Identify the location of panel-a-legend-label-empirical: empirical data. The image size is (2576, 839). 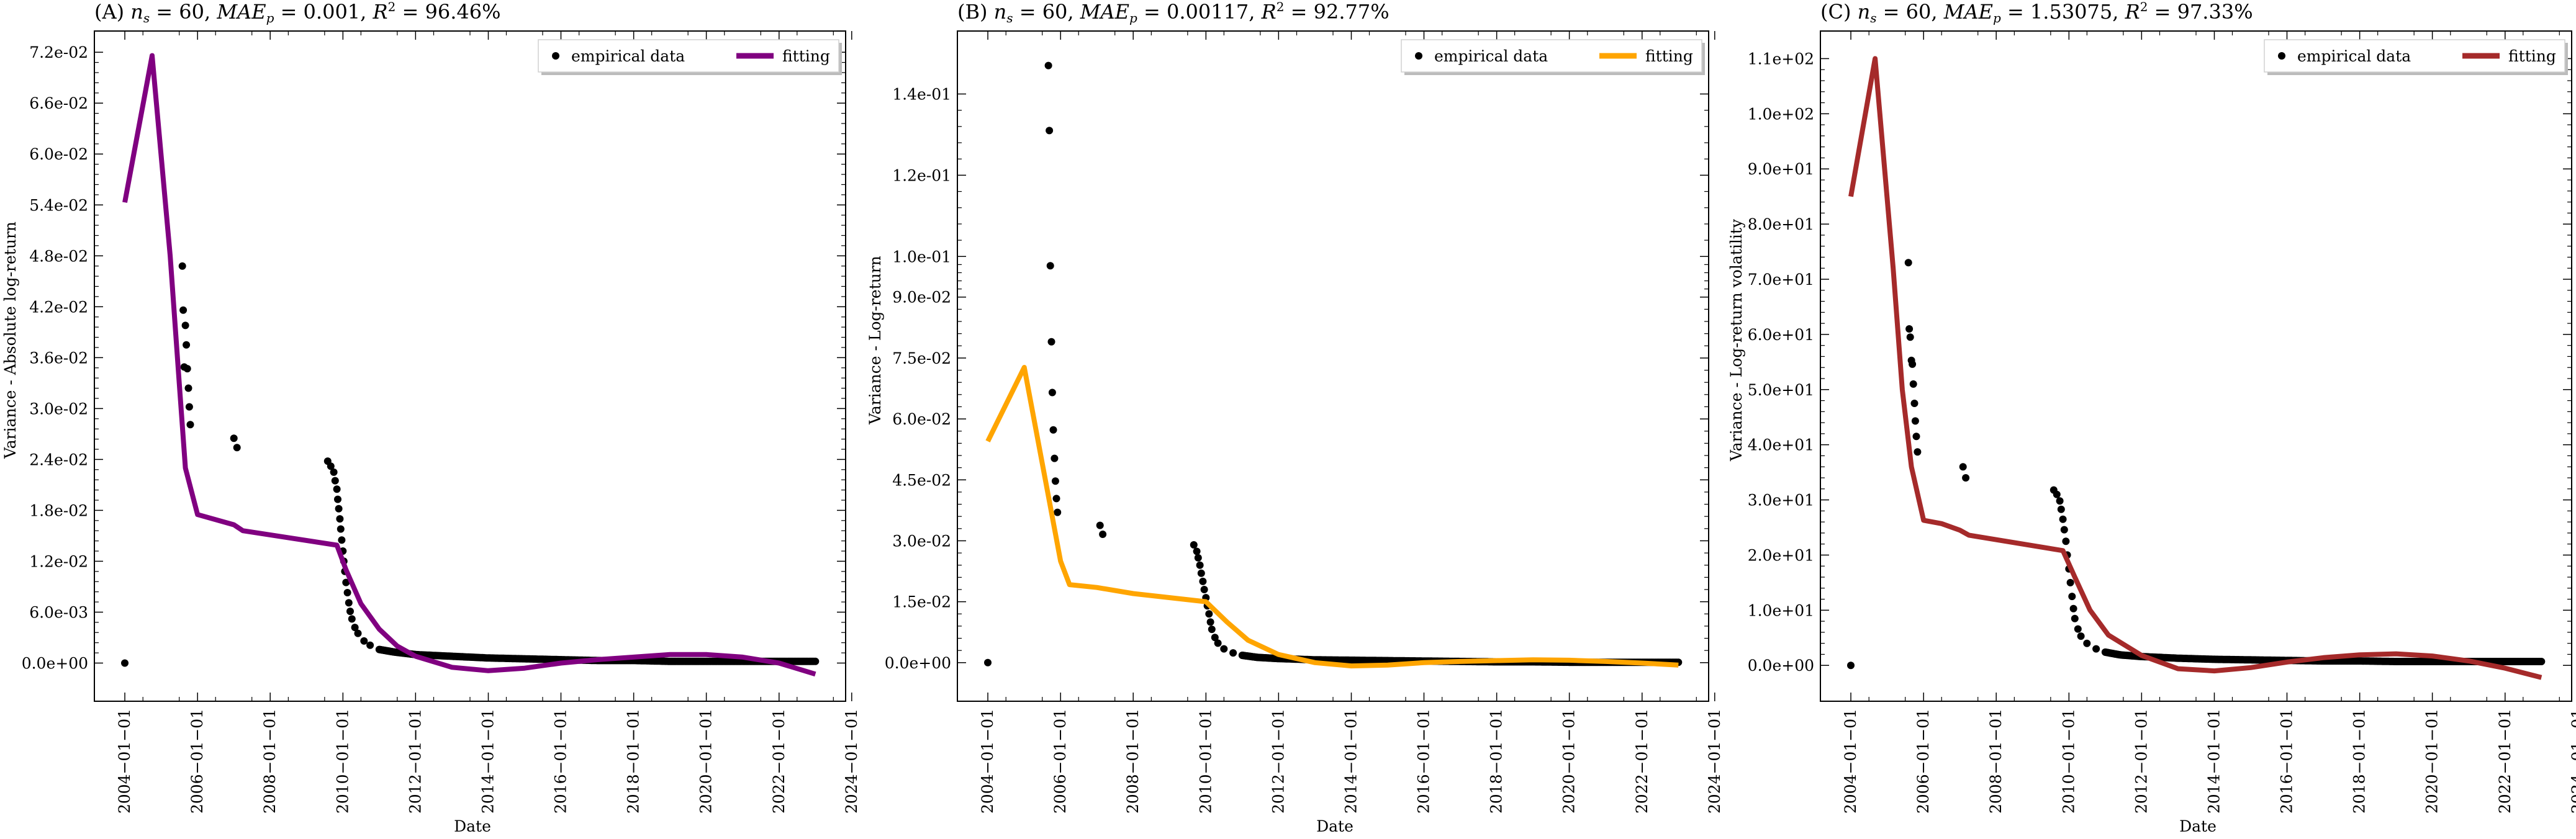
(628, 56).